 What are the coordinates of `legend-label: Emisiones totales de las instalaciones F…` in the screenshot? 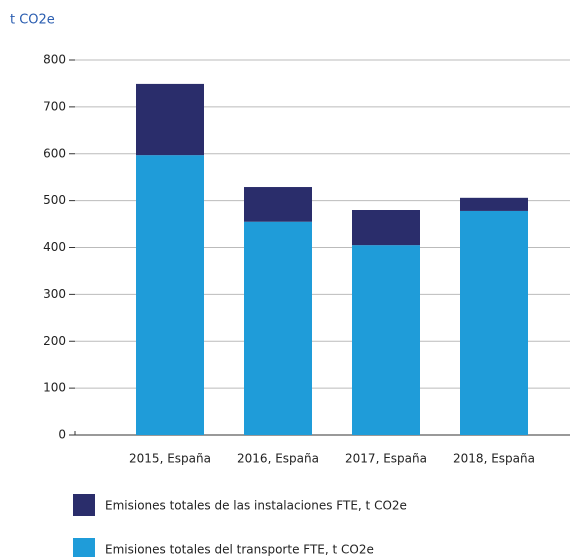 It's located at (256, 506).